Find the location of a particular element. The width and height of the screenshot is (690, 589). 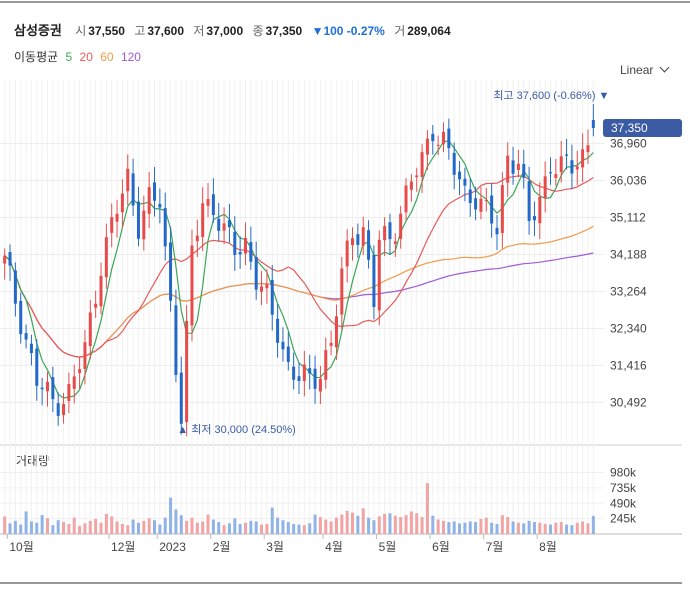

change-down-icon: ▼ is located at coordinates (317, 31).